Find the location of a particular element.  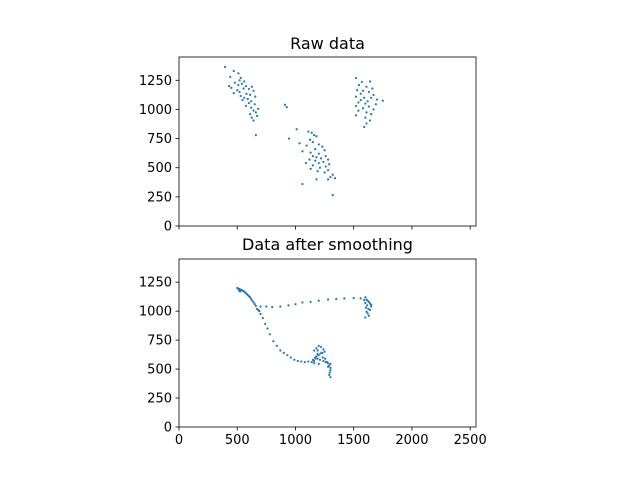

smoothed-data-xtick-label: 2500 is located at coordinates (470, 440).